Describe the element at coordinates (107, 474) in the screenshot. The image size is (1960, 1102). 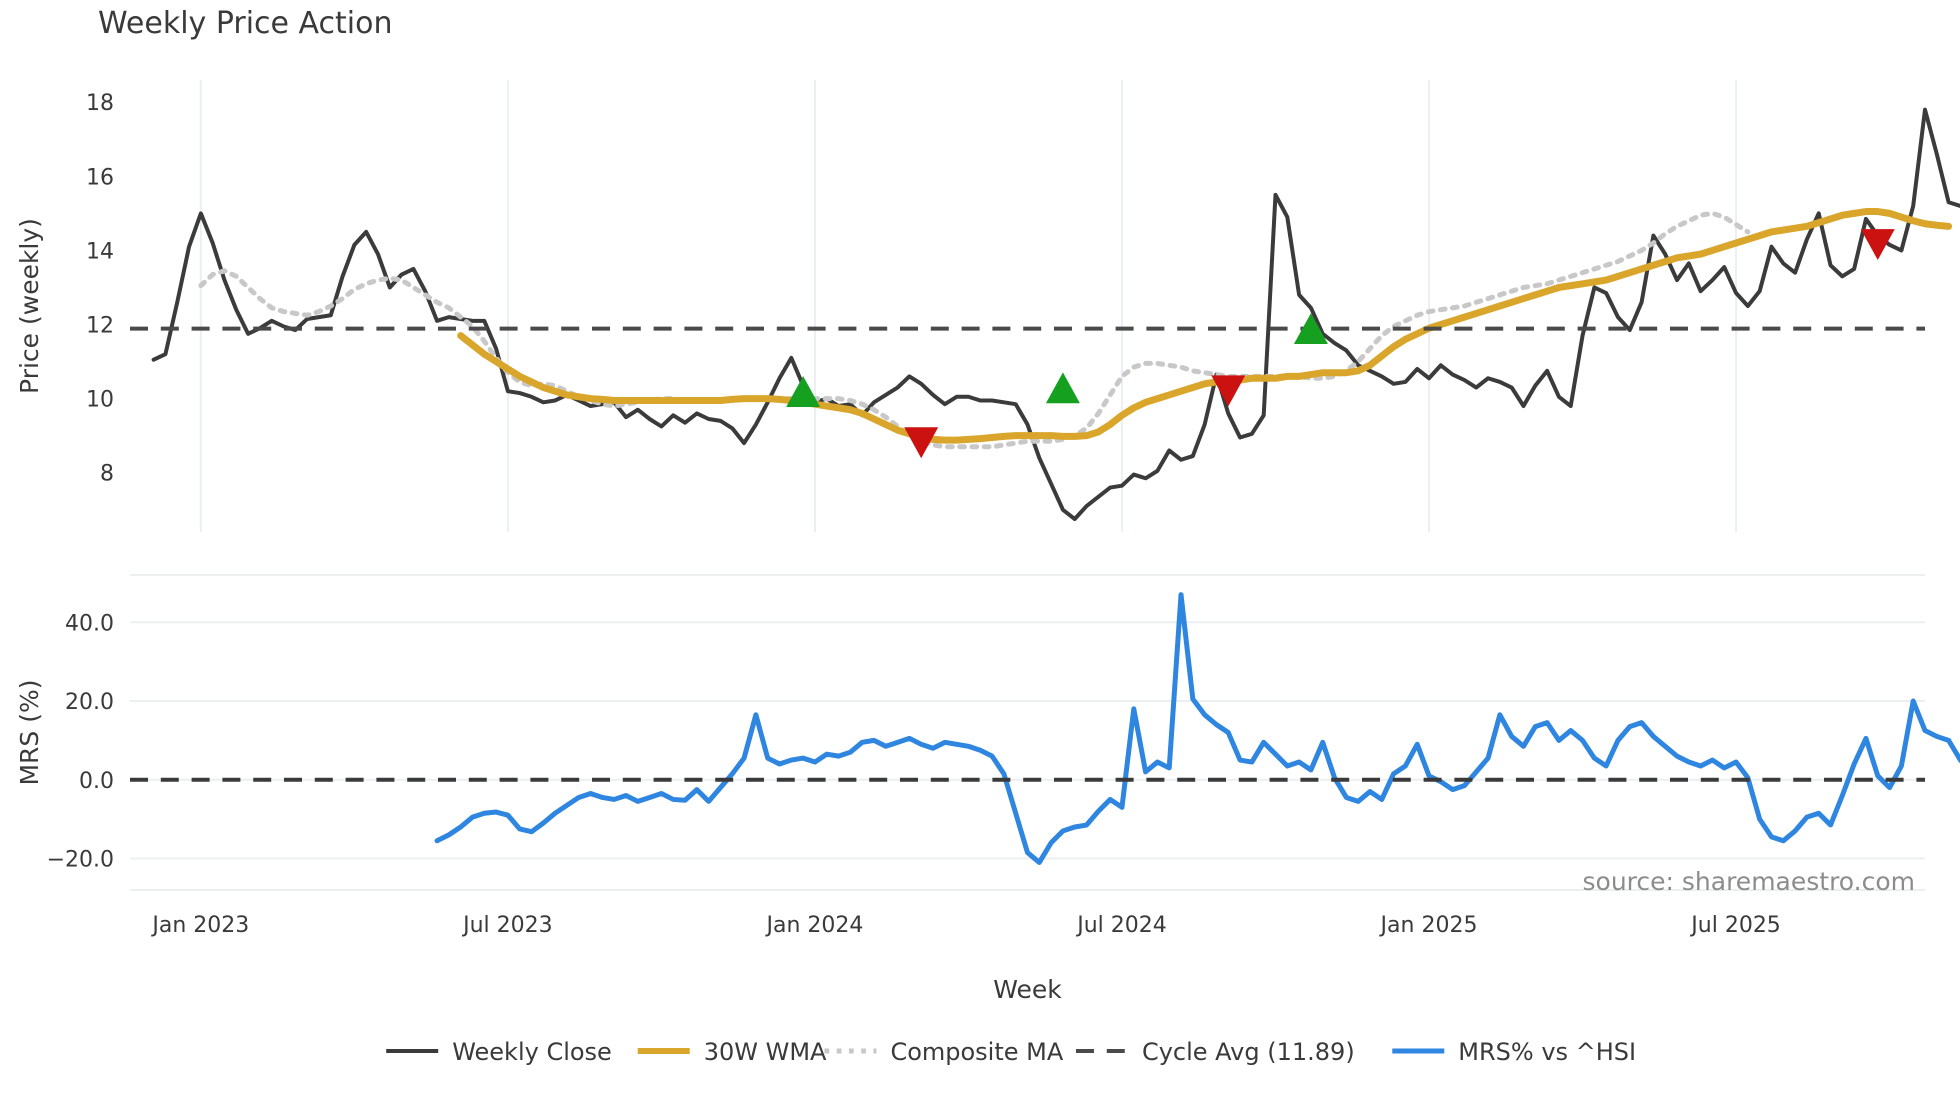
I see `y-tick-label: 8` at that location.